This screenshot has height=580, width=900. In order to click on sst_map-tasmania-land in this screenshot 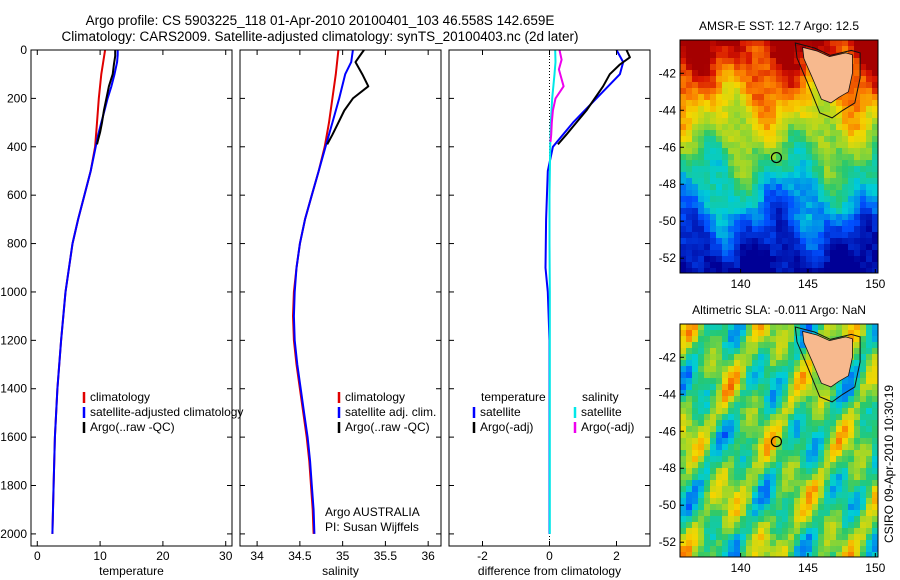, I will do `click(827, 75)`.